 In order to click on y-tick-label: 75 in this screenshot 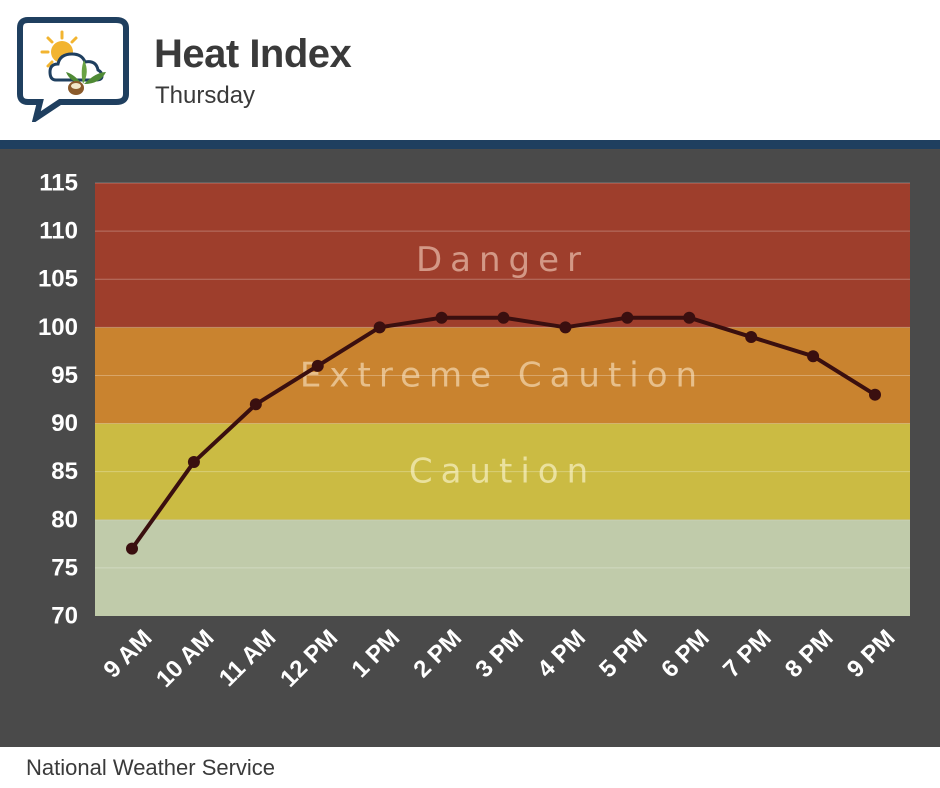, I will do `click(64, 567)`.